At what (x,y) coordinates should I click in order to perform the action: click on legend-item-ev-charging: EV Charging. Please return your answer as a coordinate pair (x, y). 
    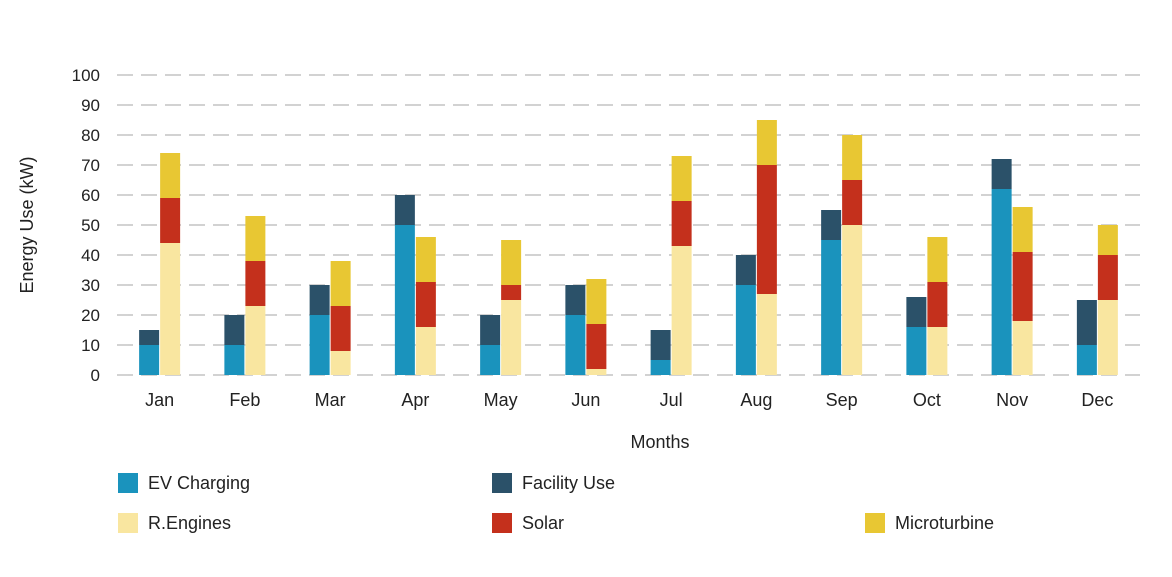
    Looking at the image, I should click on (184, 483).